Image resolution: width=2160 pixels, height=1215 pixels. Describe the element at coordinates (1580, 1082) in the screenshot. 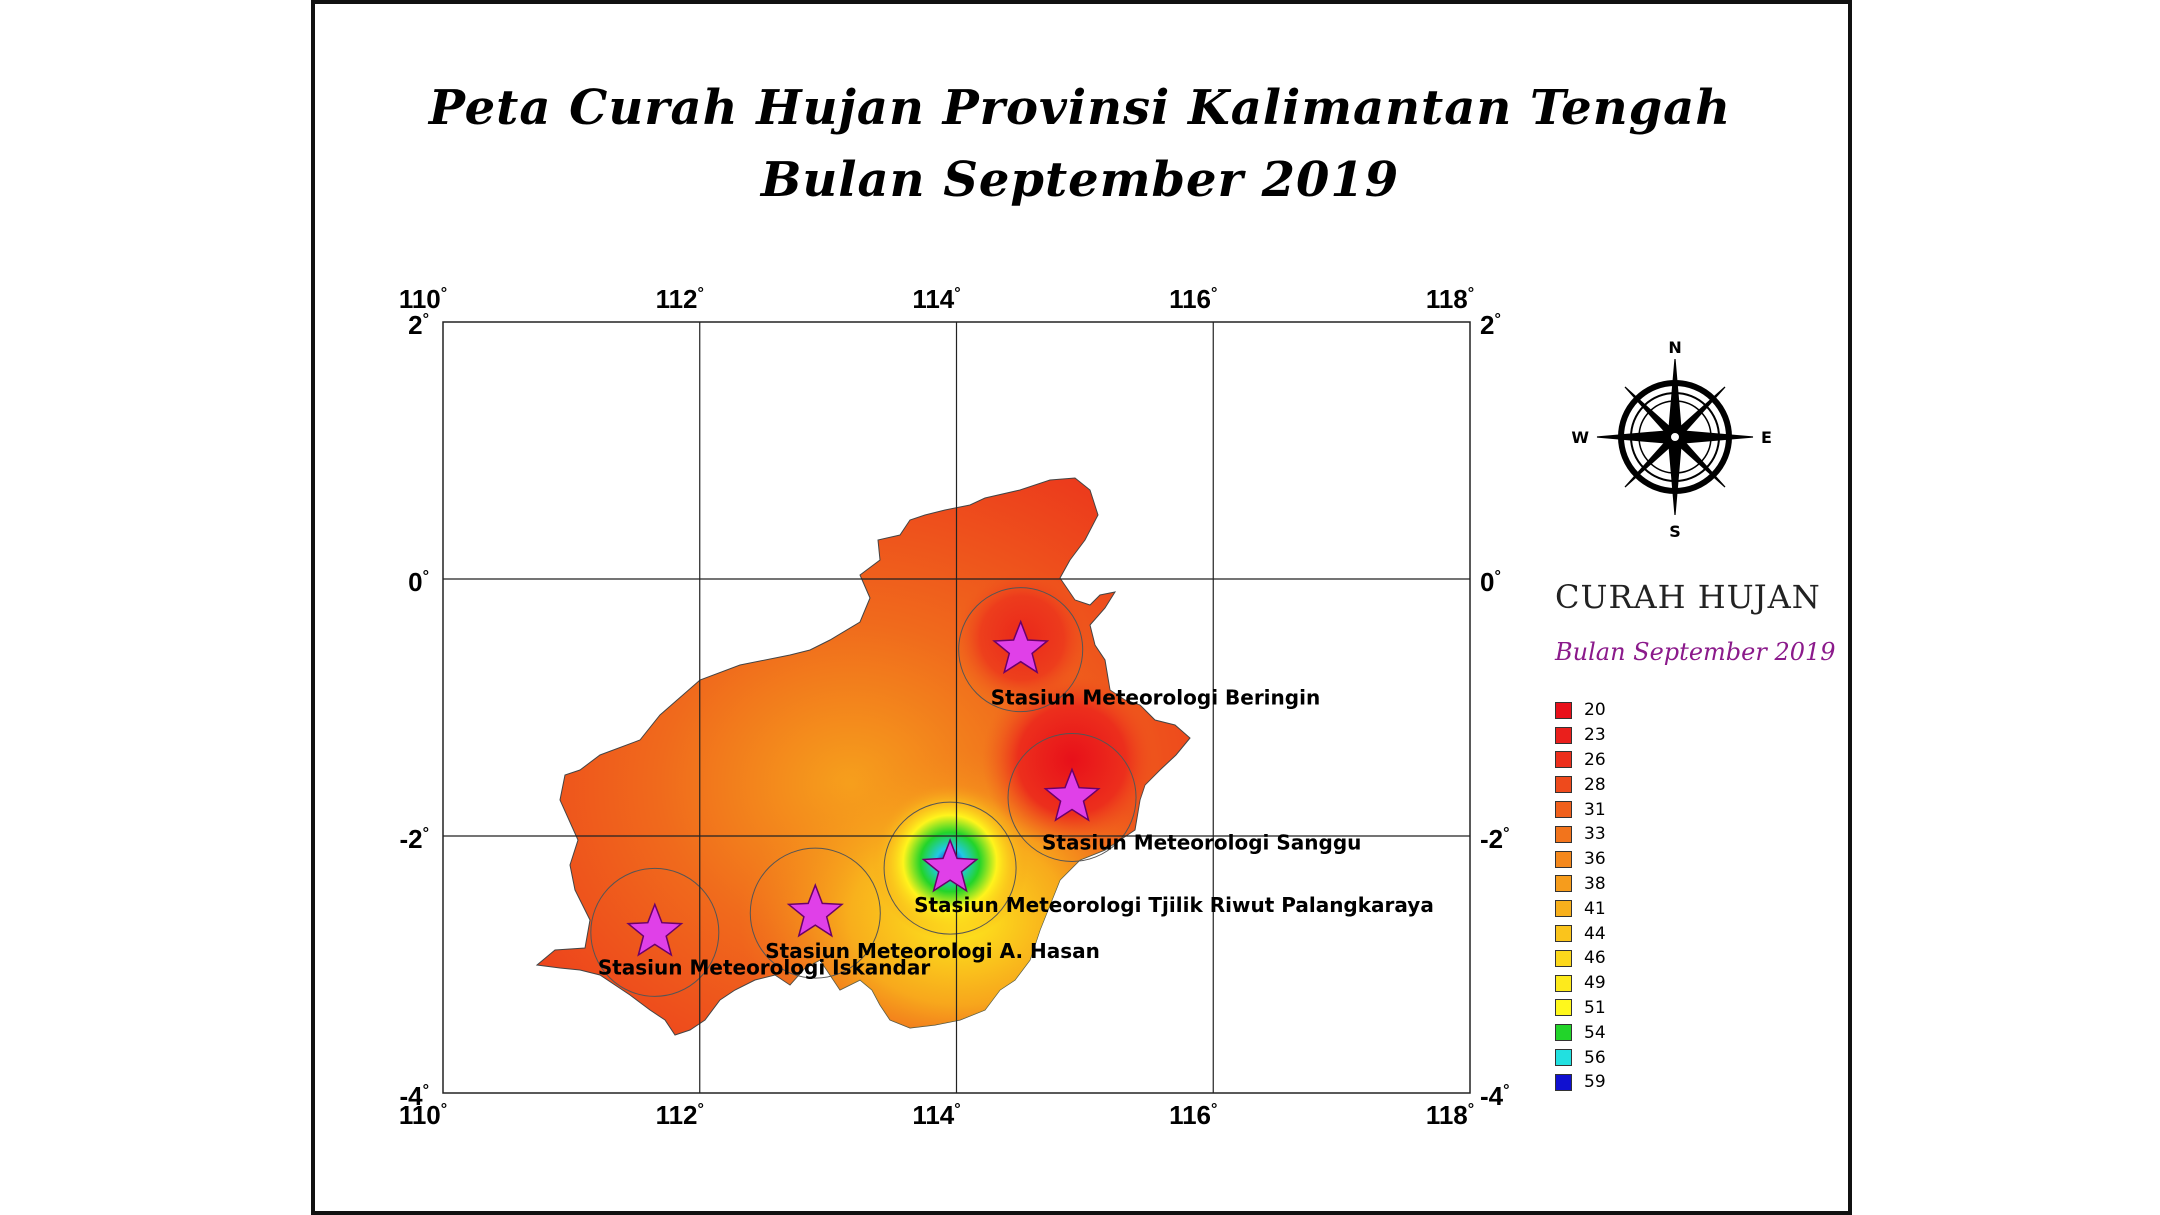

I see `legend-item: 59` at that location.